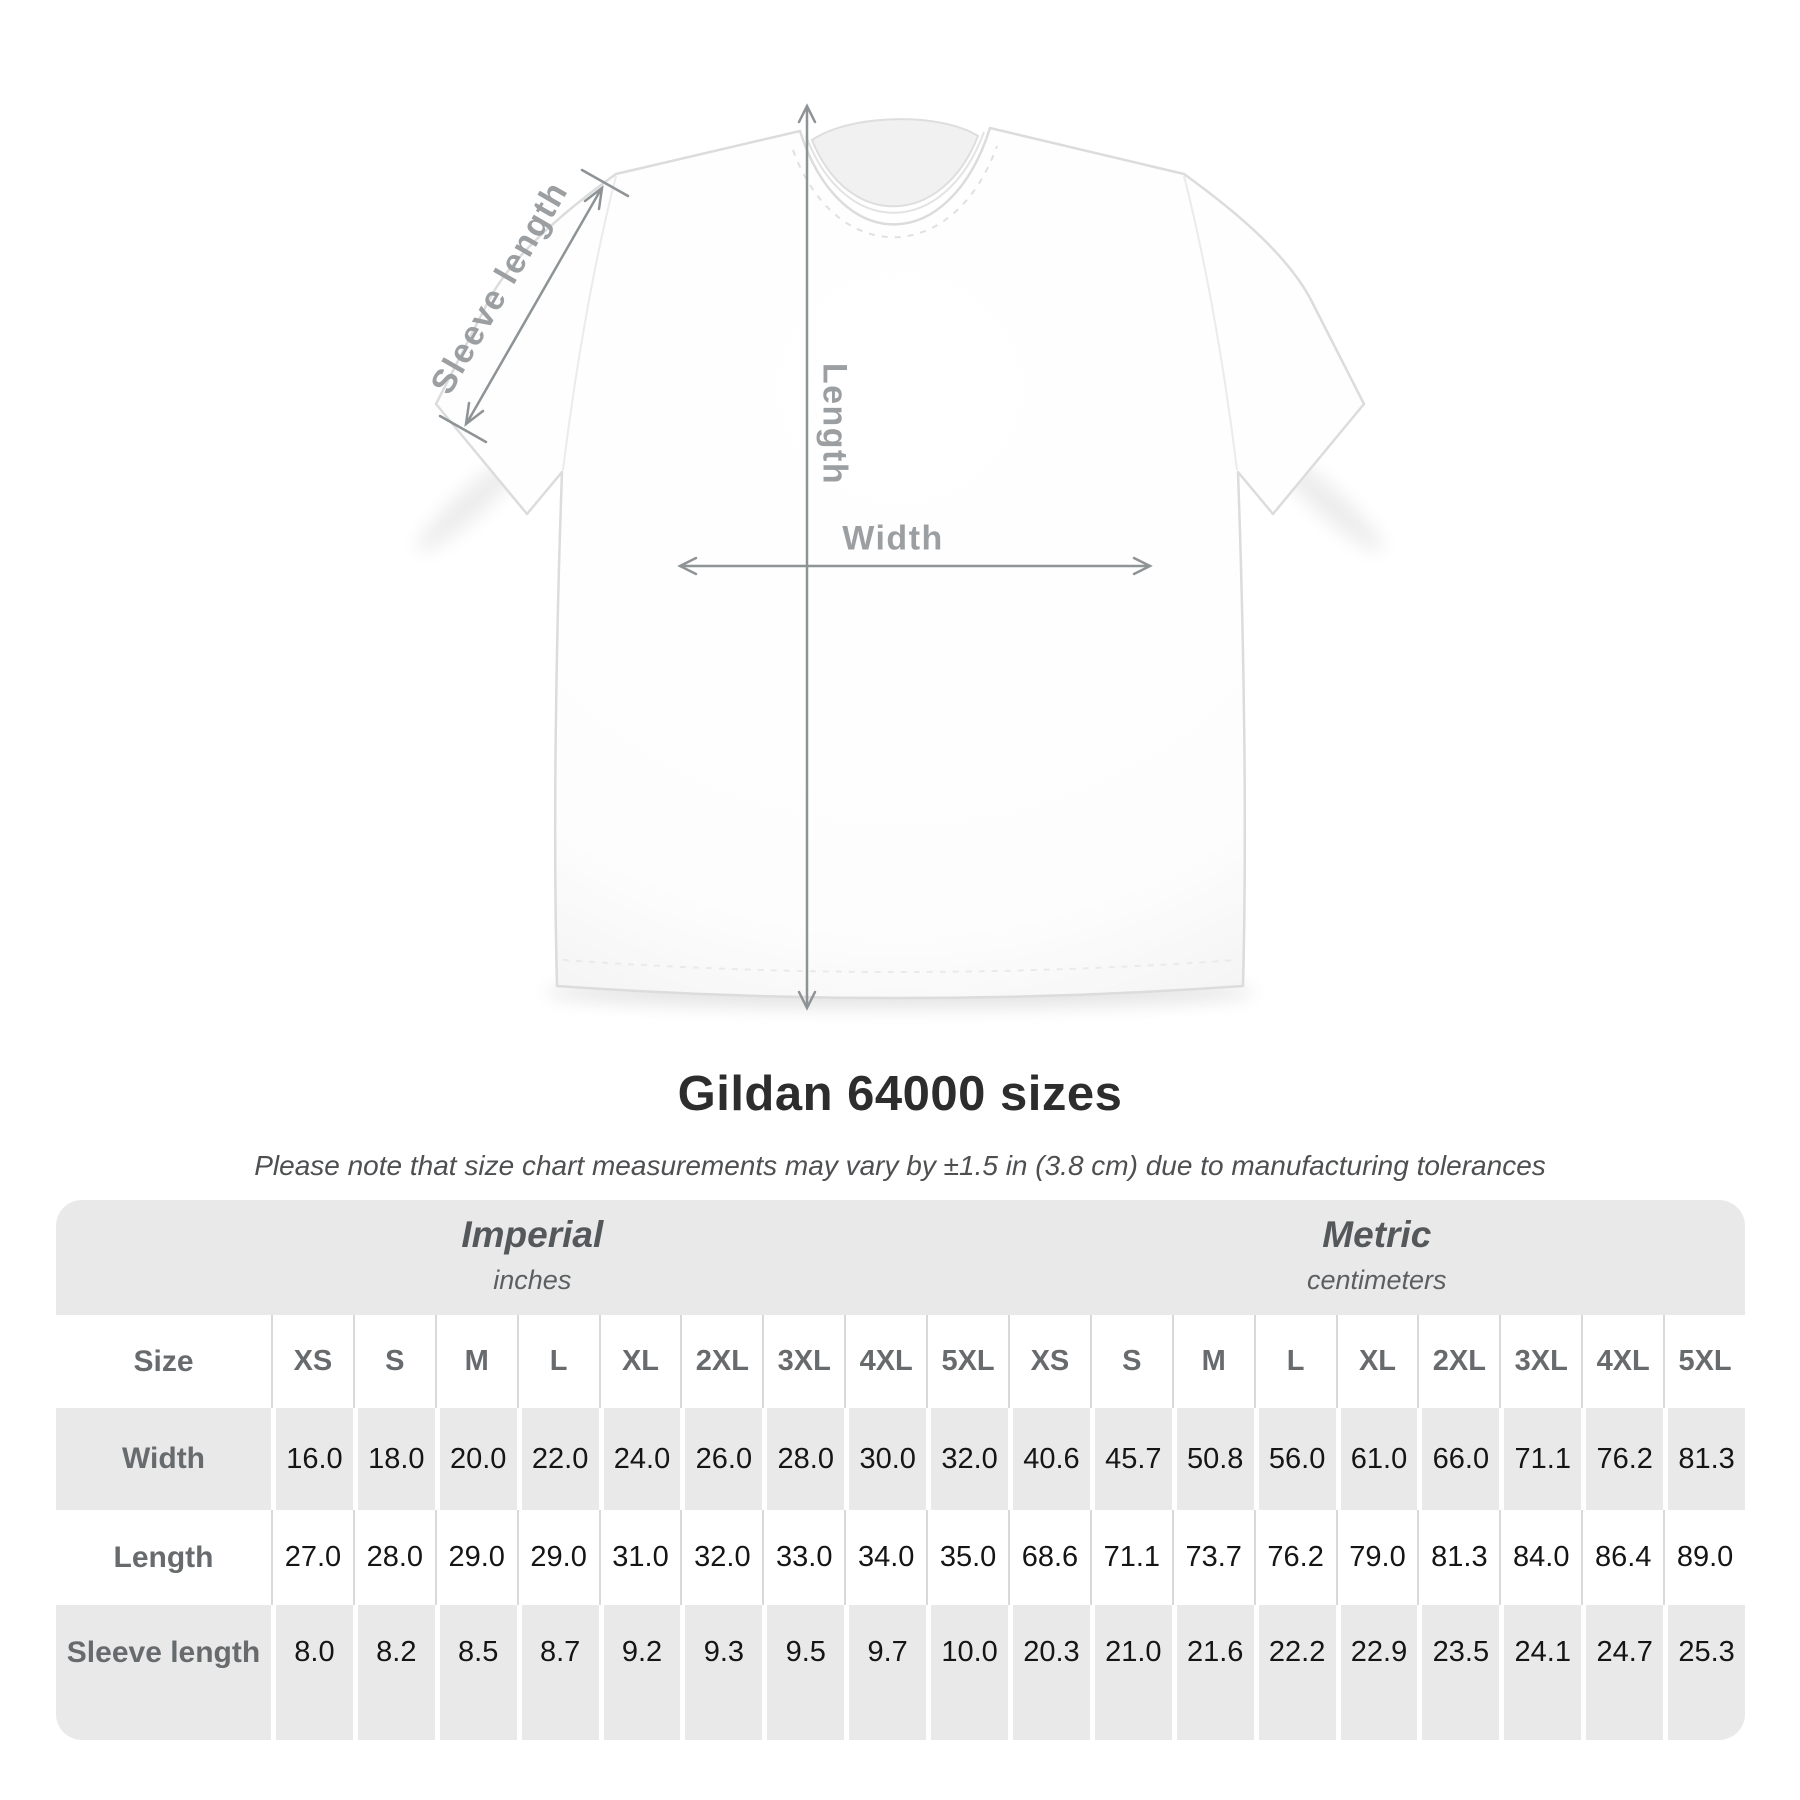 The image size is (1800, 1800). I want to click on value-cell: 25.3, so click(1704, 1672).